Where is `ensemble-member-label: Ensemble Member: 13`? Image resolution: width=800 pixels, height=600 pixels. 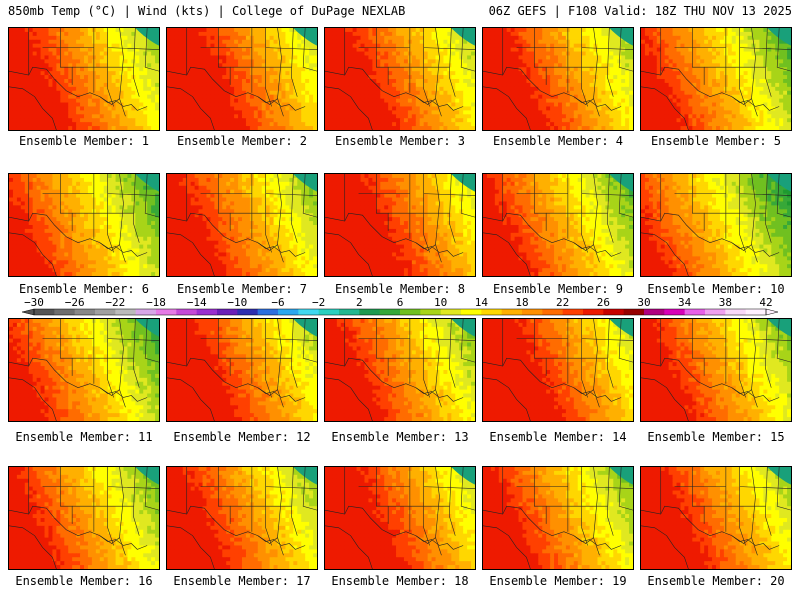
ensemble-member-label: Ensemble Member: 13 is located at coordinates (400, 437).